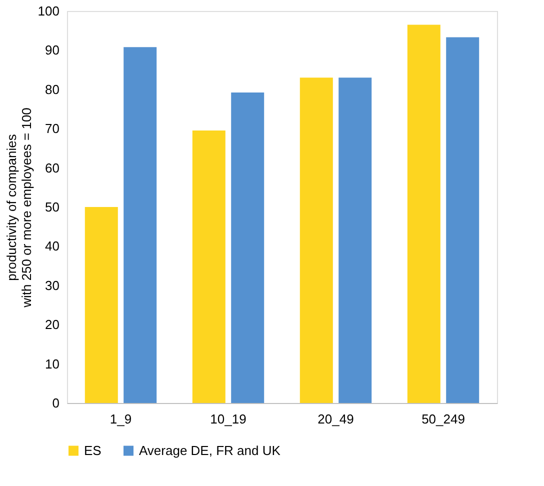 This screenshot has height=486, width=544. Describe the element at coordinates (52, 89) in the screenshot. I see `y-tick-label: 80` at that location.